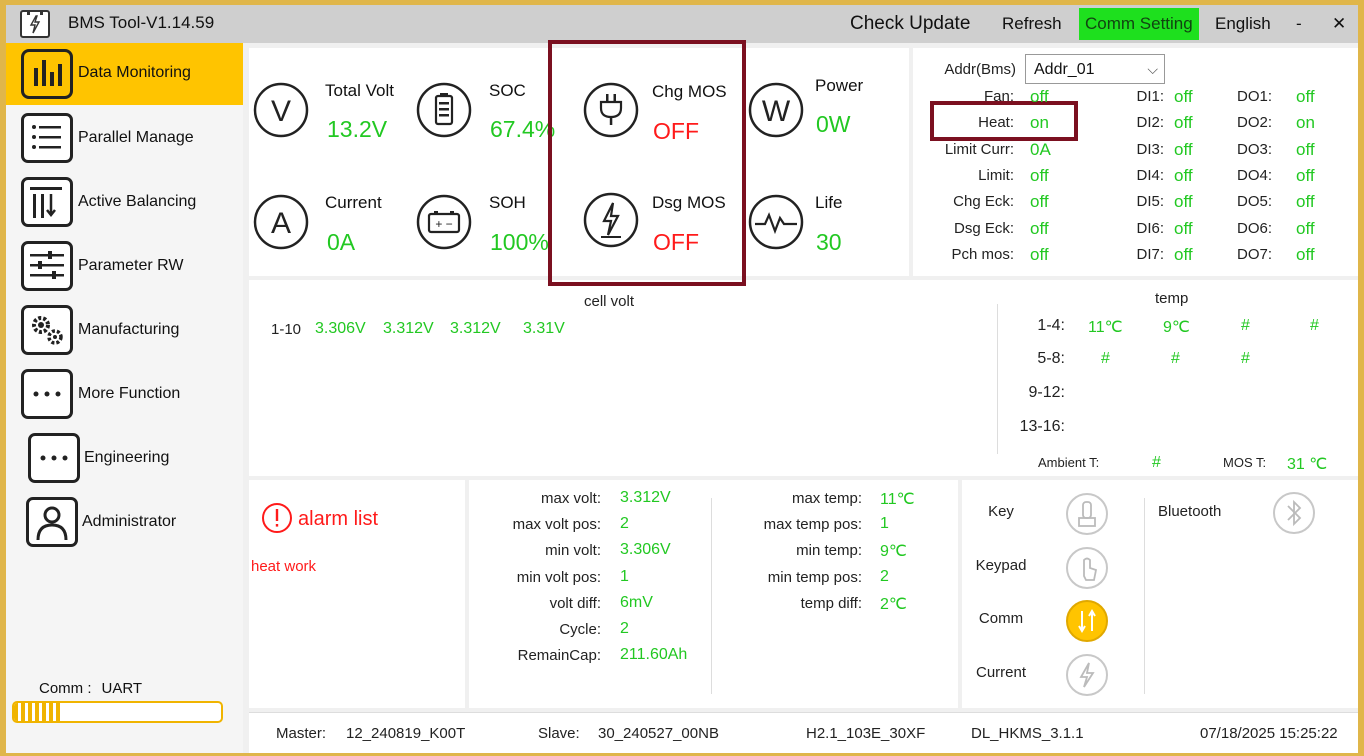  What do you see at coordinates (281, 222) in the screenshot?
I see `current-amp-icon: A` at bounding box center [281, 222].